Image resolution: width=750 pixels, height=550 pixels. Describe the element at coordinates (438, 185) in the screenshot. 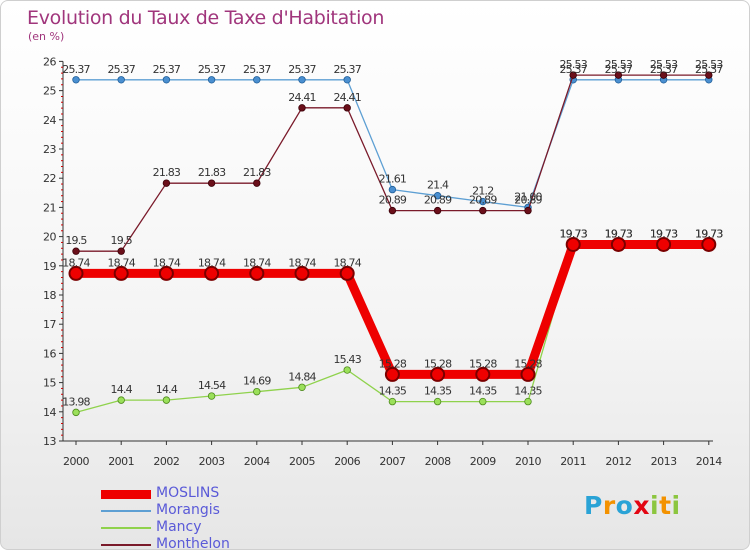

I see `data-label-morangis: 21.4` at that location.